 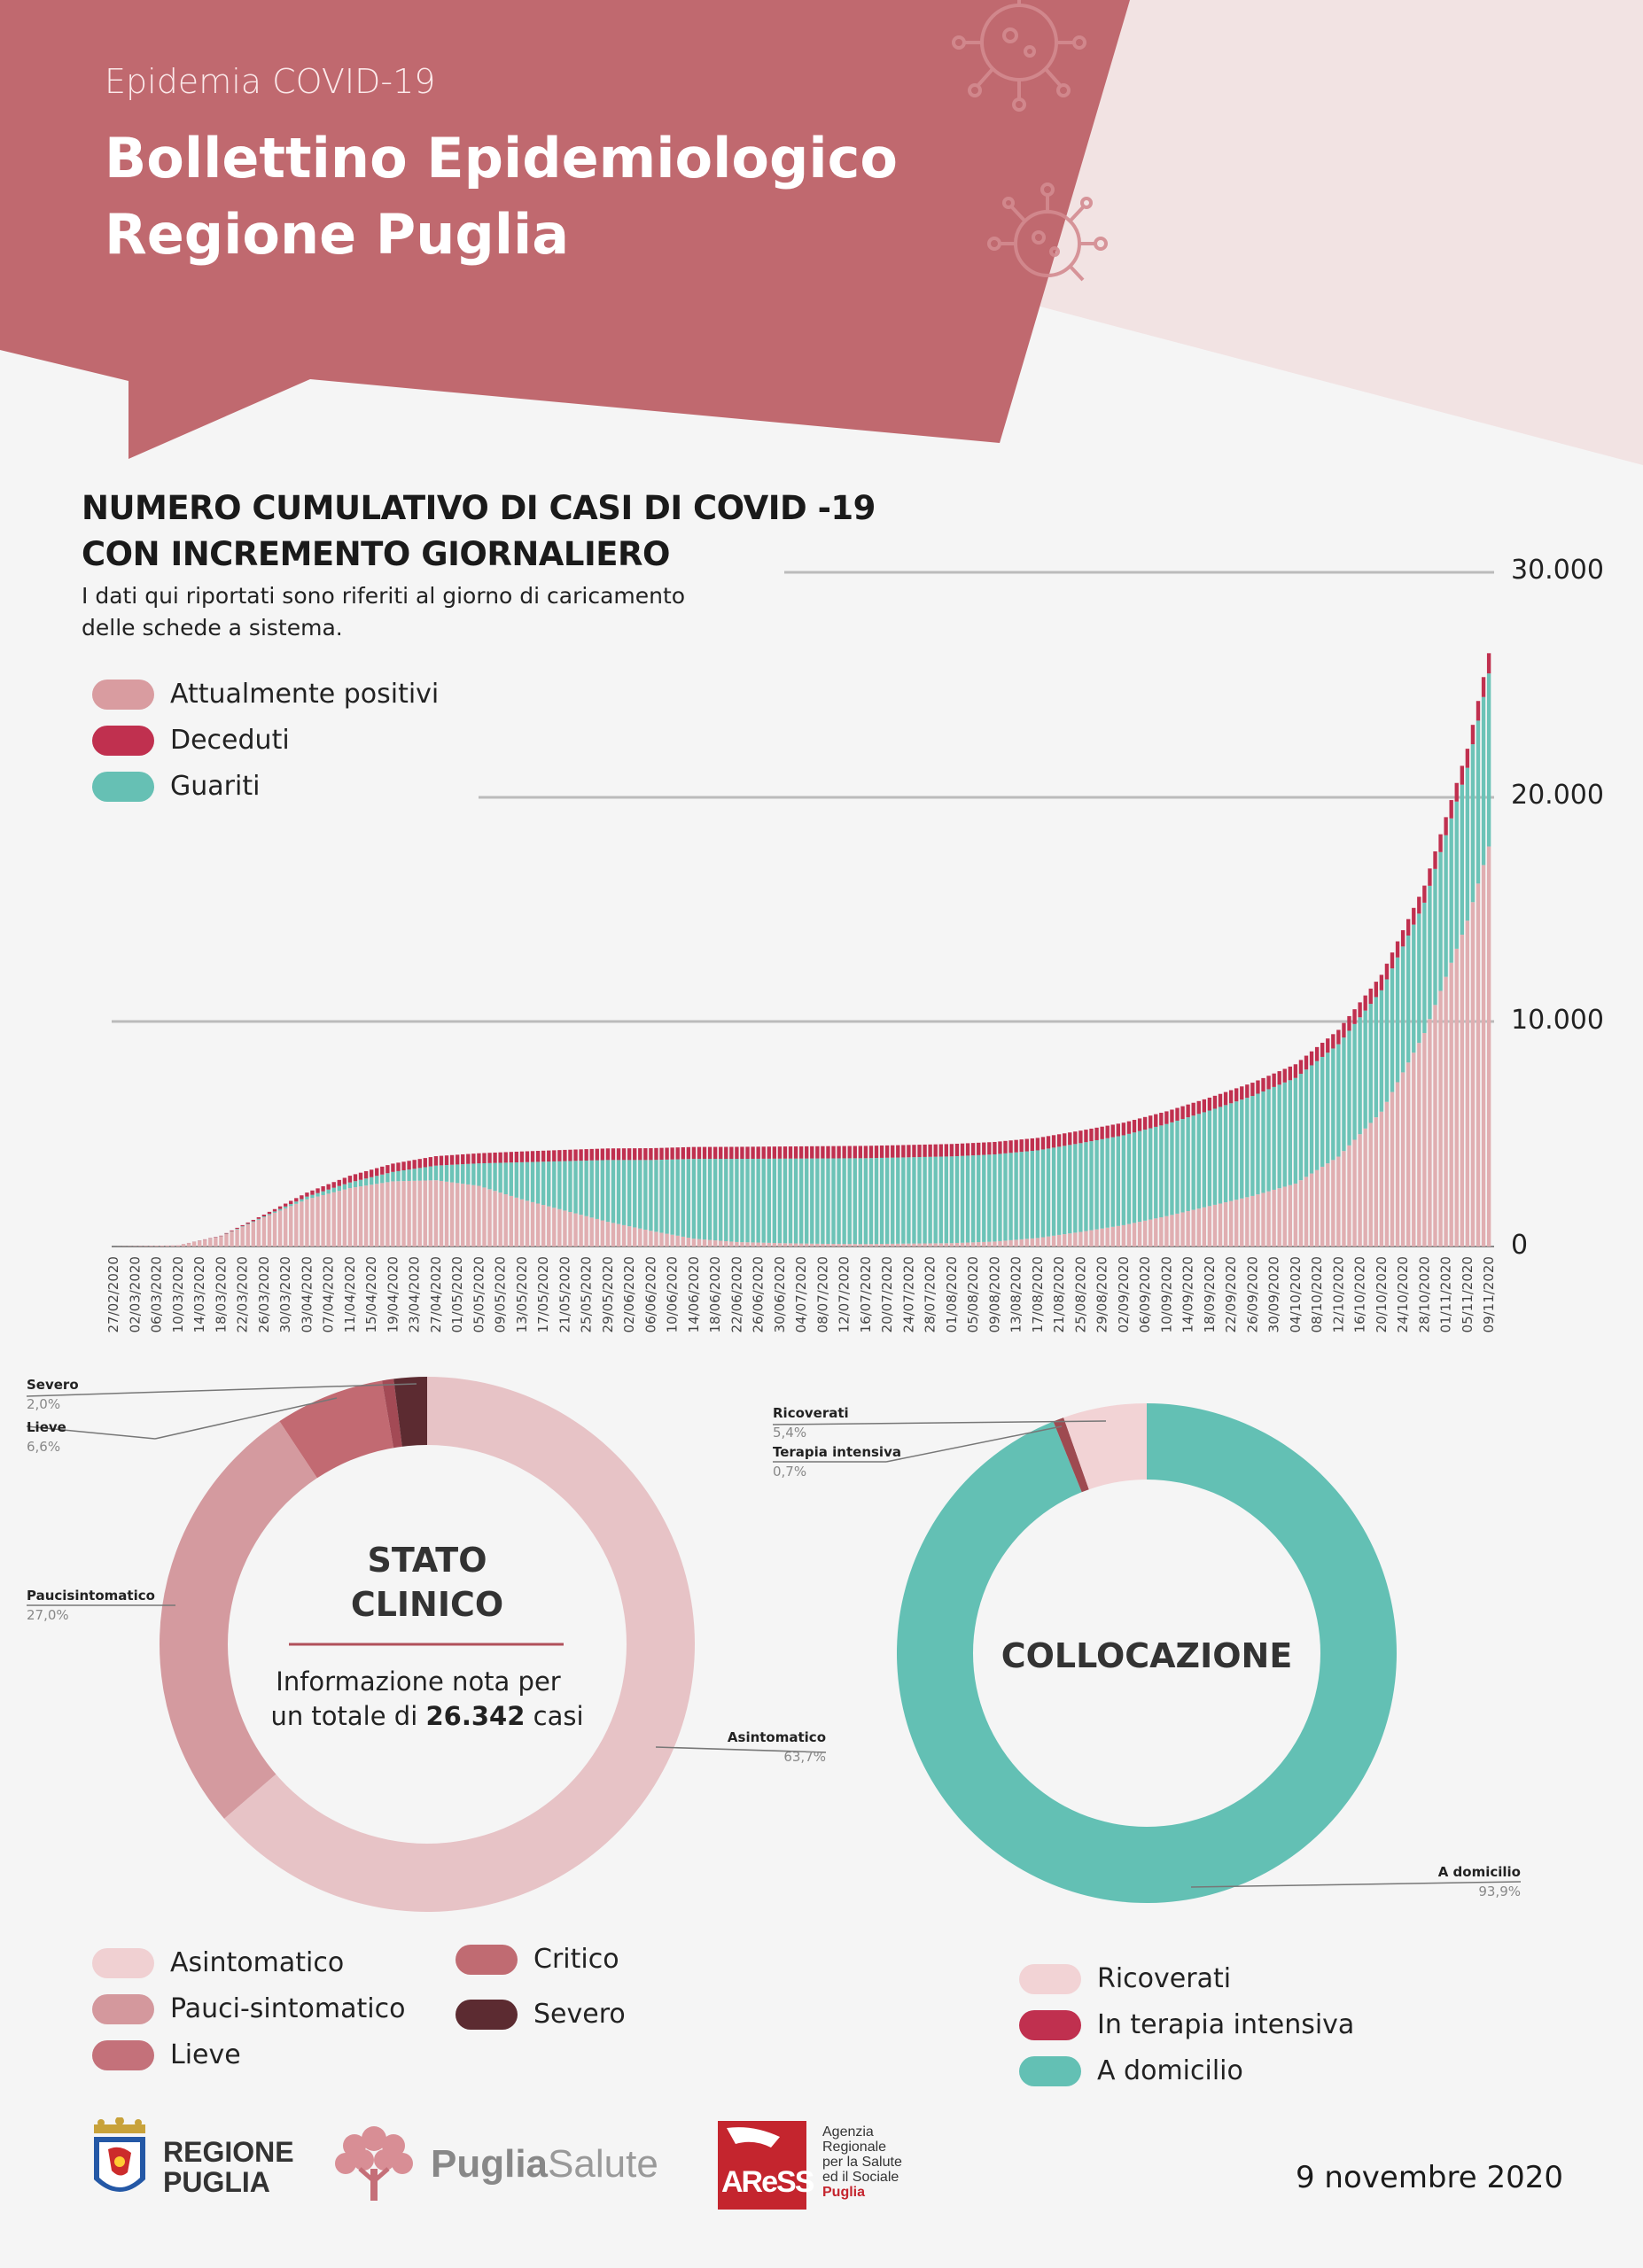 What do you see at coordinates (1016, 1294) in the screenshot?
I see `x-tick-label: 13/08/2020` at bounding box center [1016, 1294].